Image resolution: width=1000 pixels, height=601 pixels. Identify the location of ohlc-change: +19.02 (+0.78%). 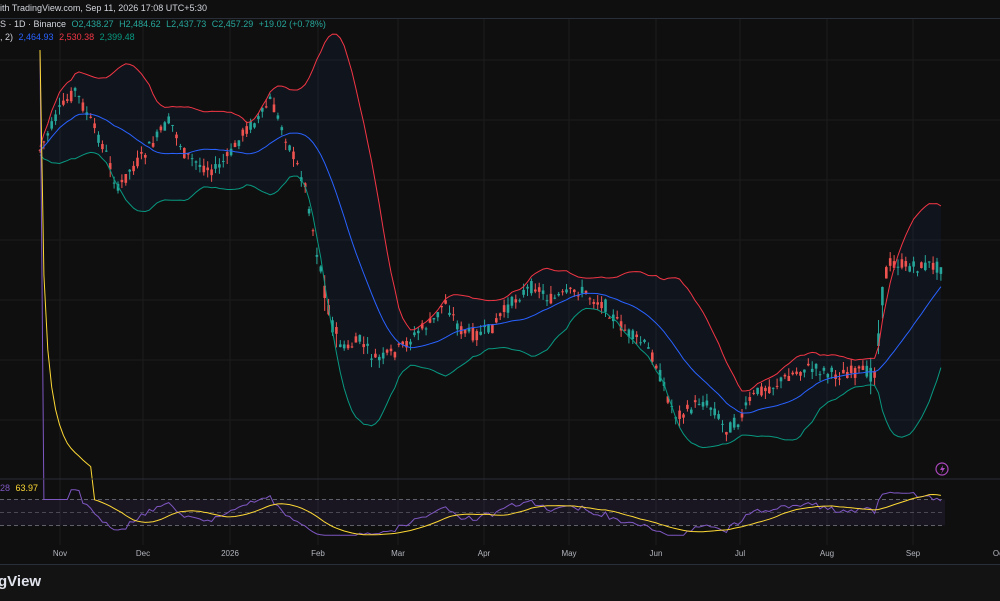
(292, 24).